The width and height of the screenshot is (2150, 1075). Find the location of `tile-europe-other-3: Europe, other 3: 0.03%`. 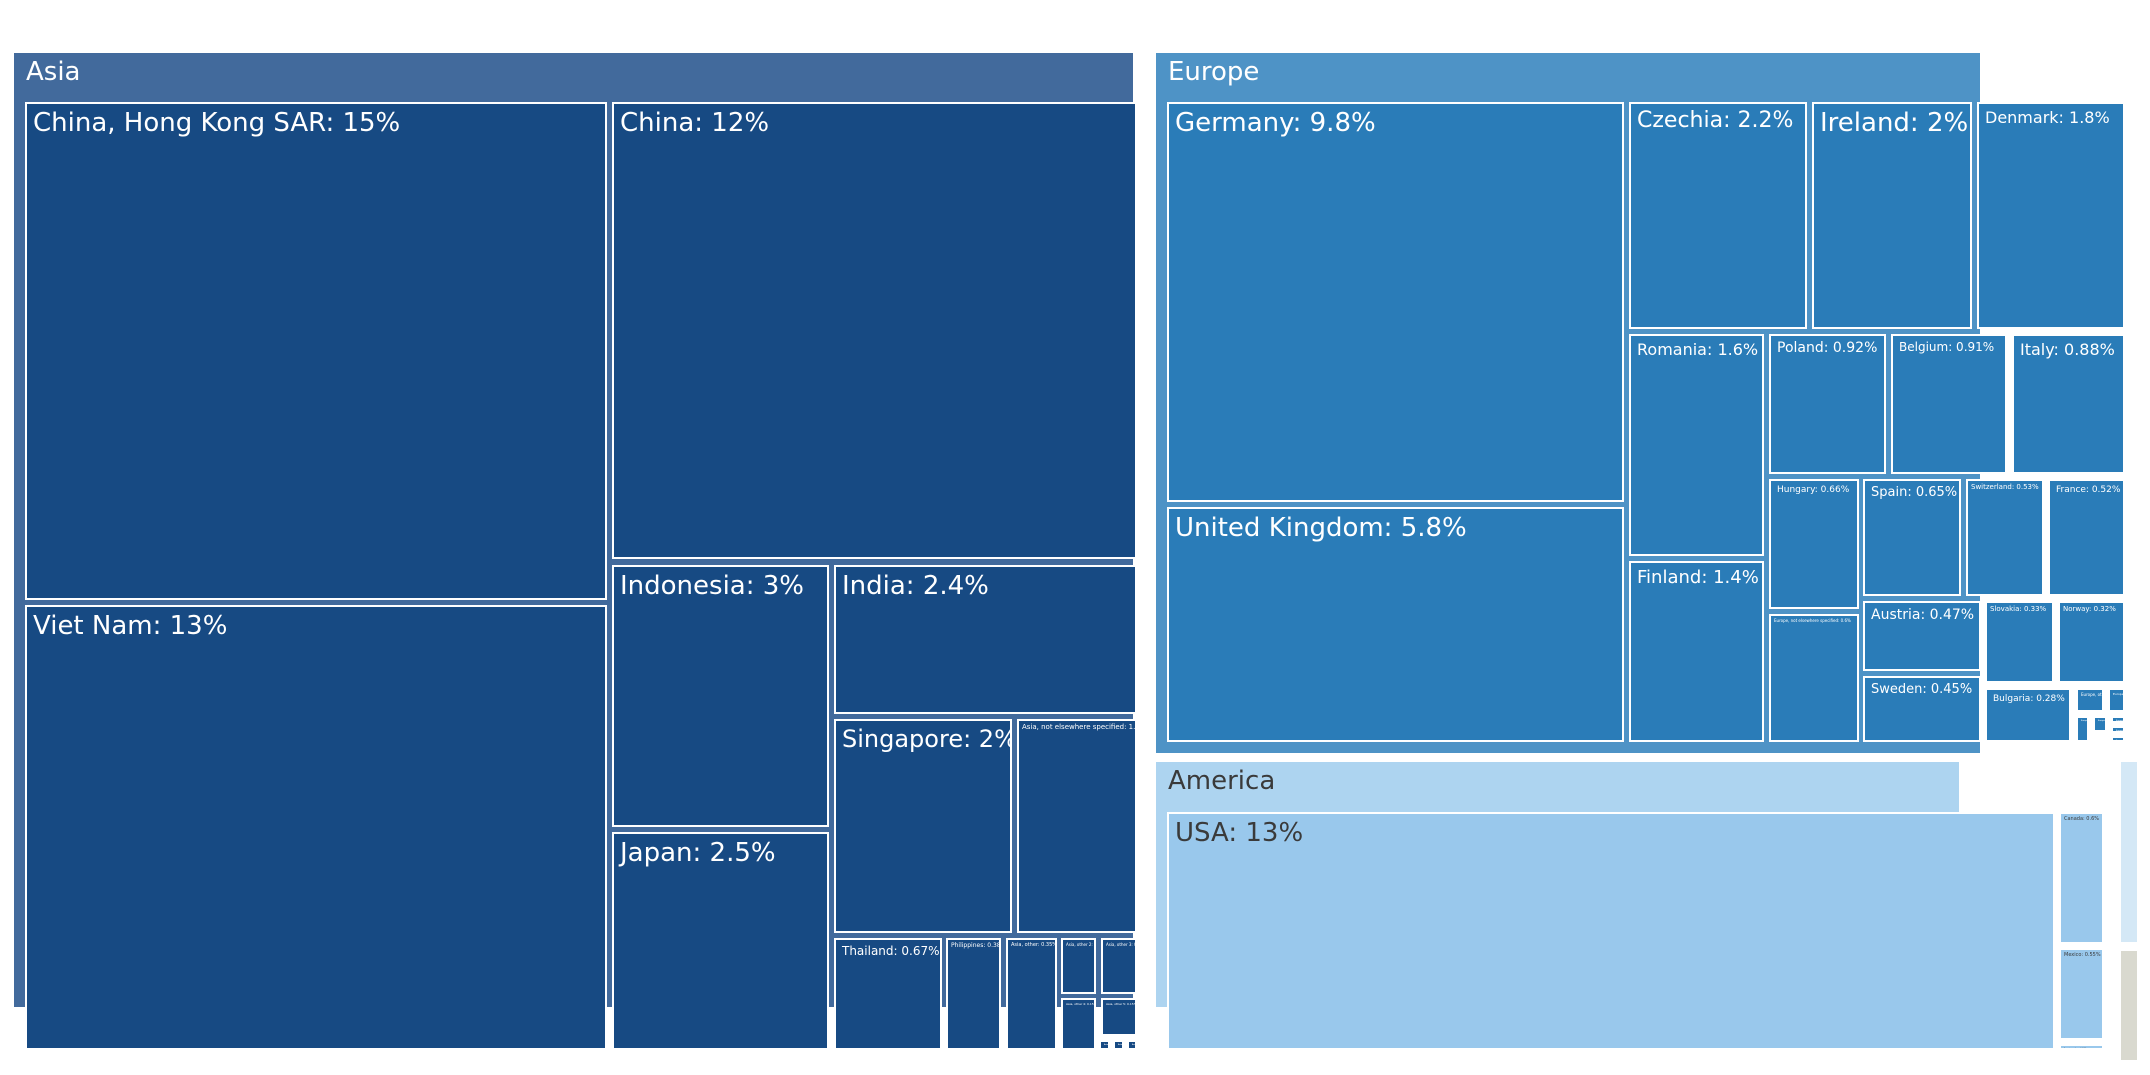

tile-europe-other-3: Europe, other 3: 0.03% is located at coordinates (2082, 729).